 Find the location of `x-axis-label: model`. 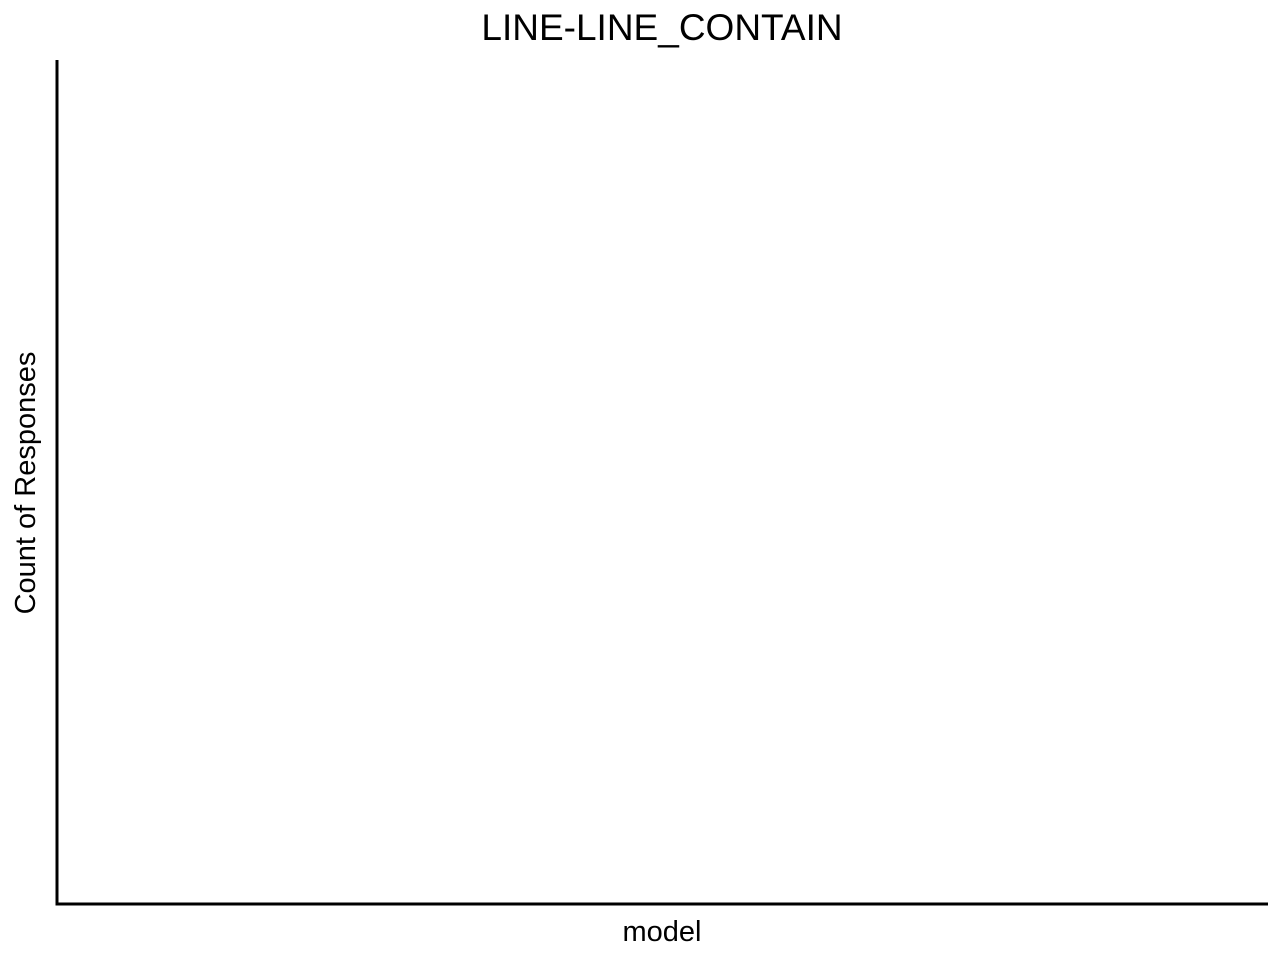

x-axis-label: model is located at coordinates (662, 932).